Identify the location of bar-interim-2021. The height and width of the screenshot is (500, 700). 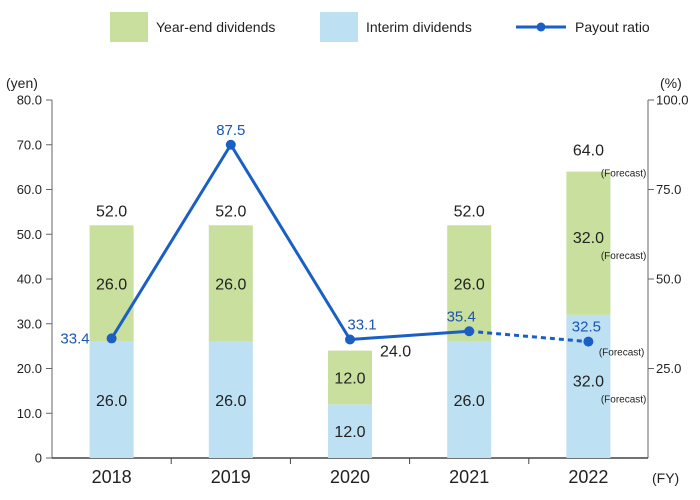
(469, 399).